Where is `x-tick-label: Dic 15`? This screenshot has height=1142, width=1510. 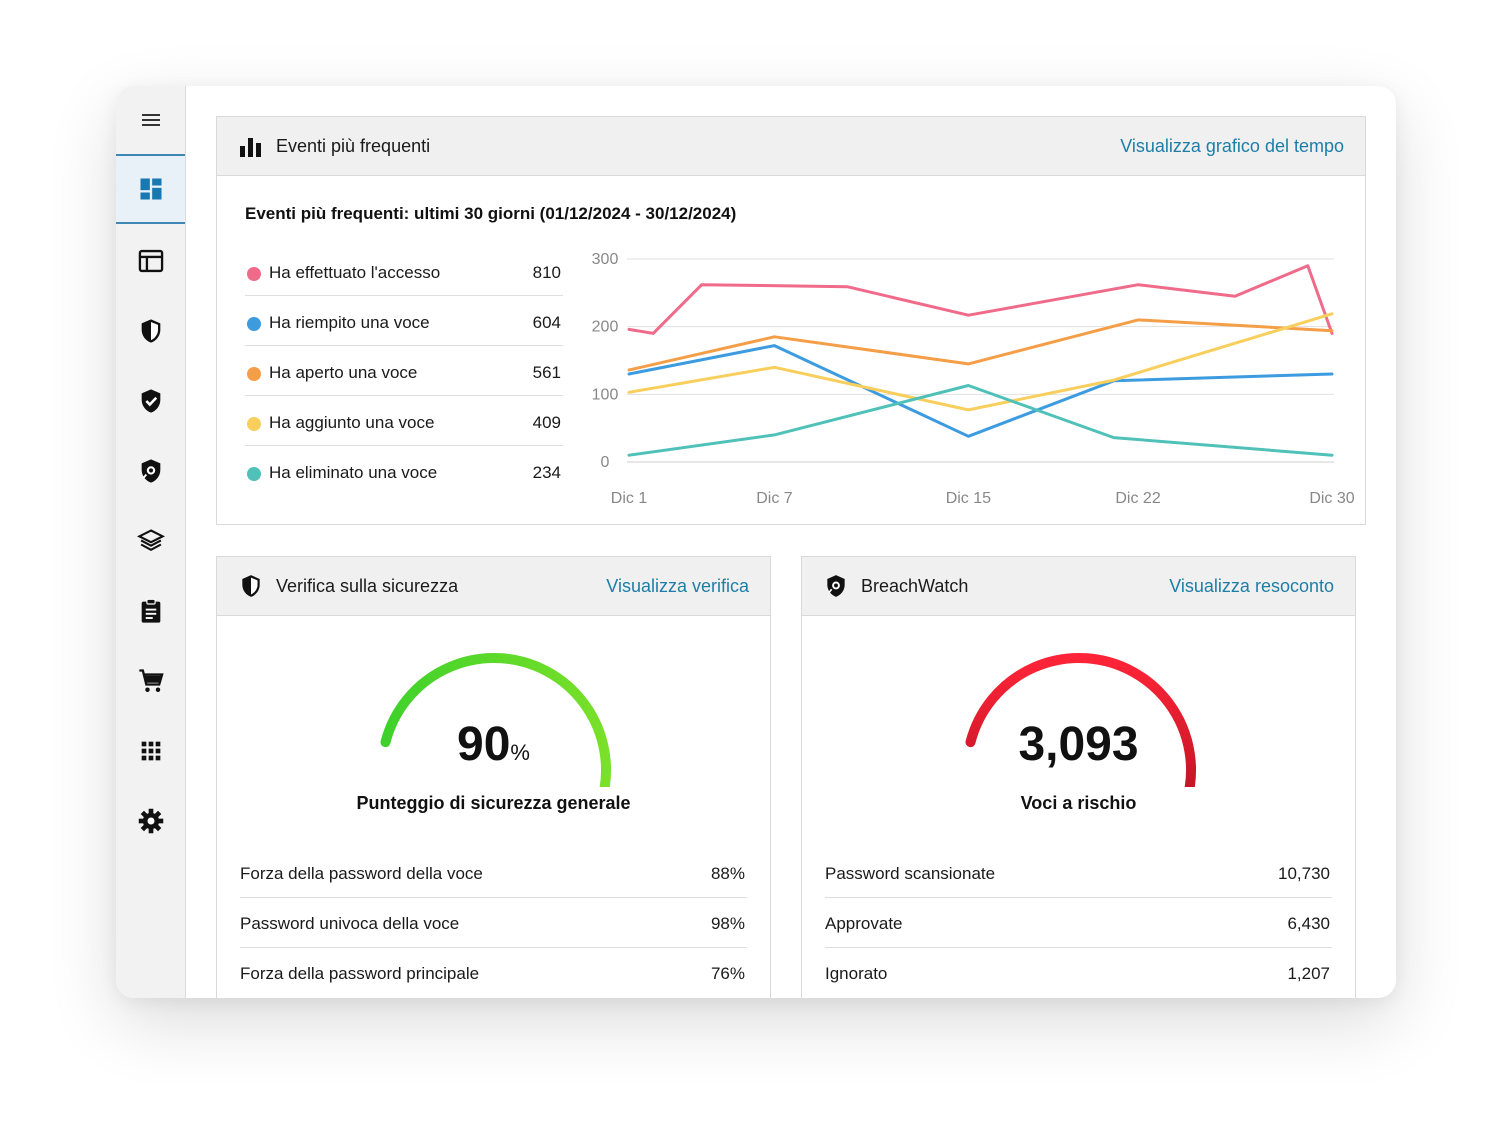 x-tick-label: Dic 15 is located at coordinates (968, 498).